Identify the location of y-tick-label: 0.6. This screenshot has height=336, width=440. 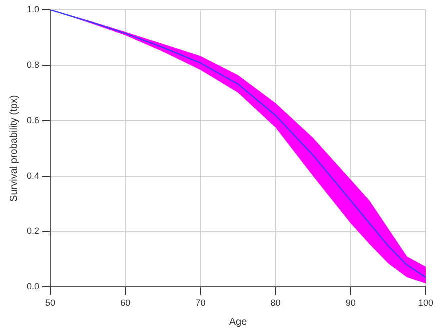
(33, 120).